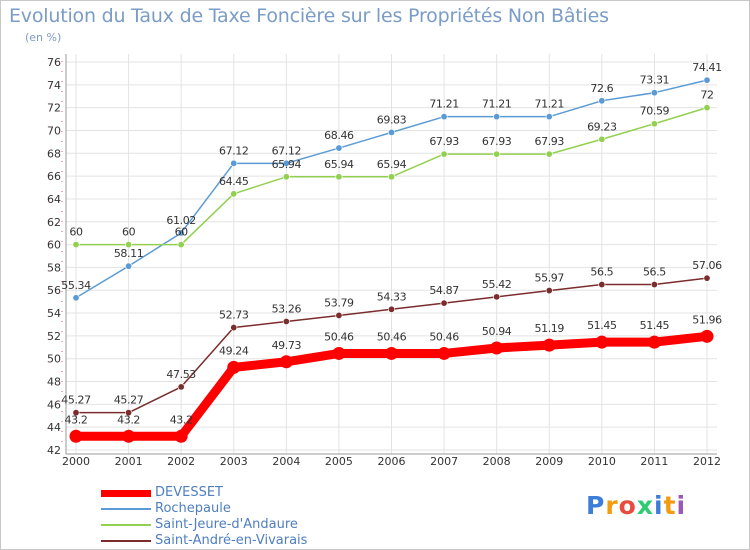 This screenshot has height=550, width=750. What do you see at coordinates (549, 461) in the screenshot?
I see `x-tick-label: 2009` at bounding box center [549, 461].